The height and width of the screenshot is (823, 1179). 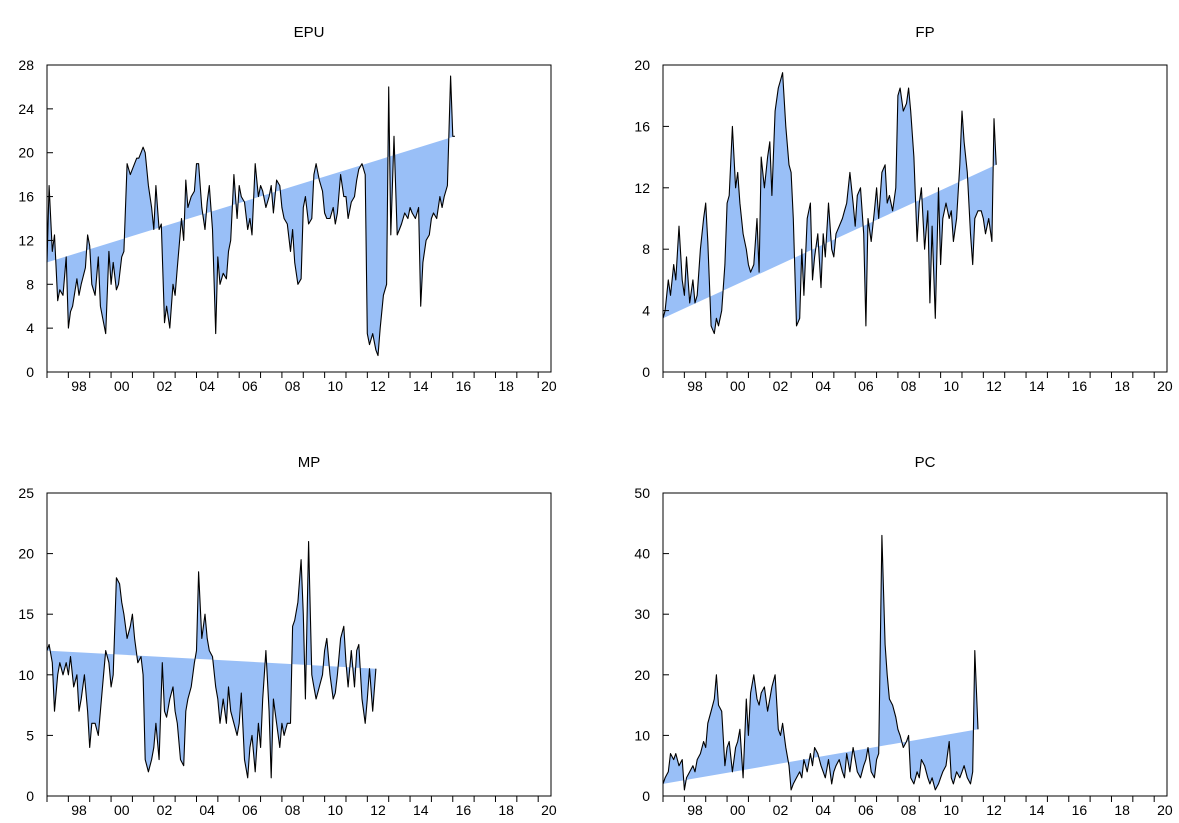 I want to click on y-tick-label: 50, so click(x=642, y=493).